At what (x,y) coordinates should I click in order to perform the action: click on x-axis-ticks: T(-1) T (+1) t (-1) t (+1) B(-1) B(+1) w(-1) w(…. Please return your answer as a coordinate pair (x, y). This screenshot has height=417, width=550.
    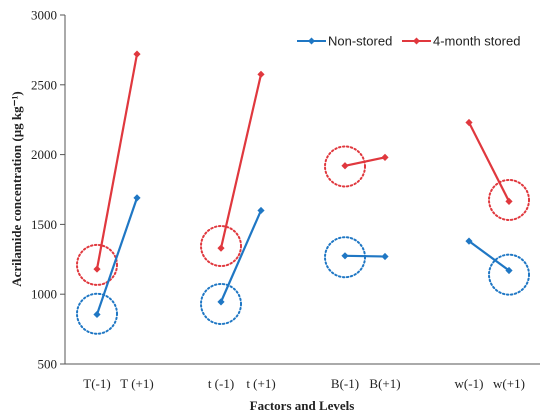
    Looking at the image, I should click on (304, 383).